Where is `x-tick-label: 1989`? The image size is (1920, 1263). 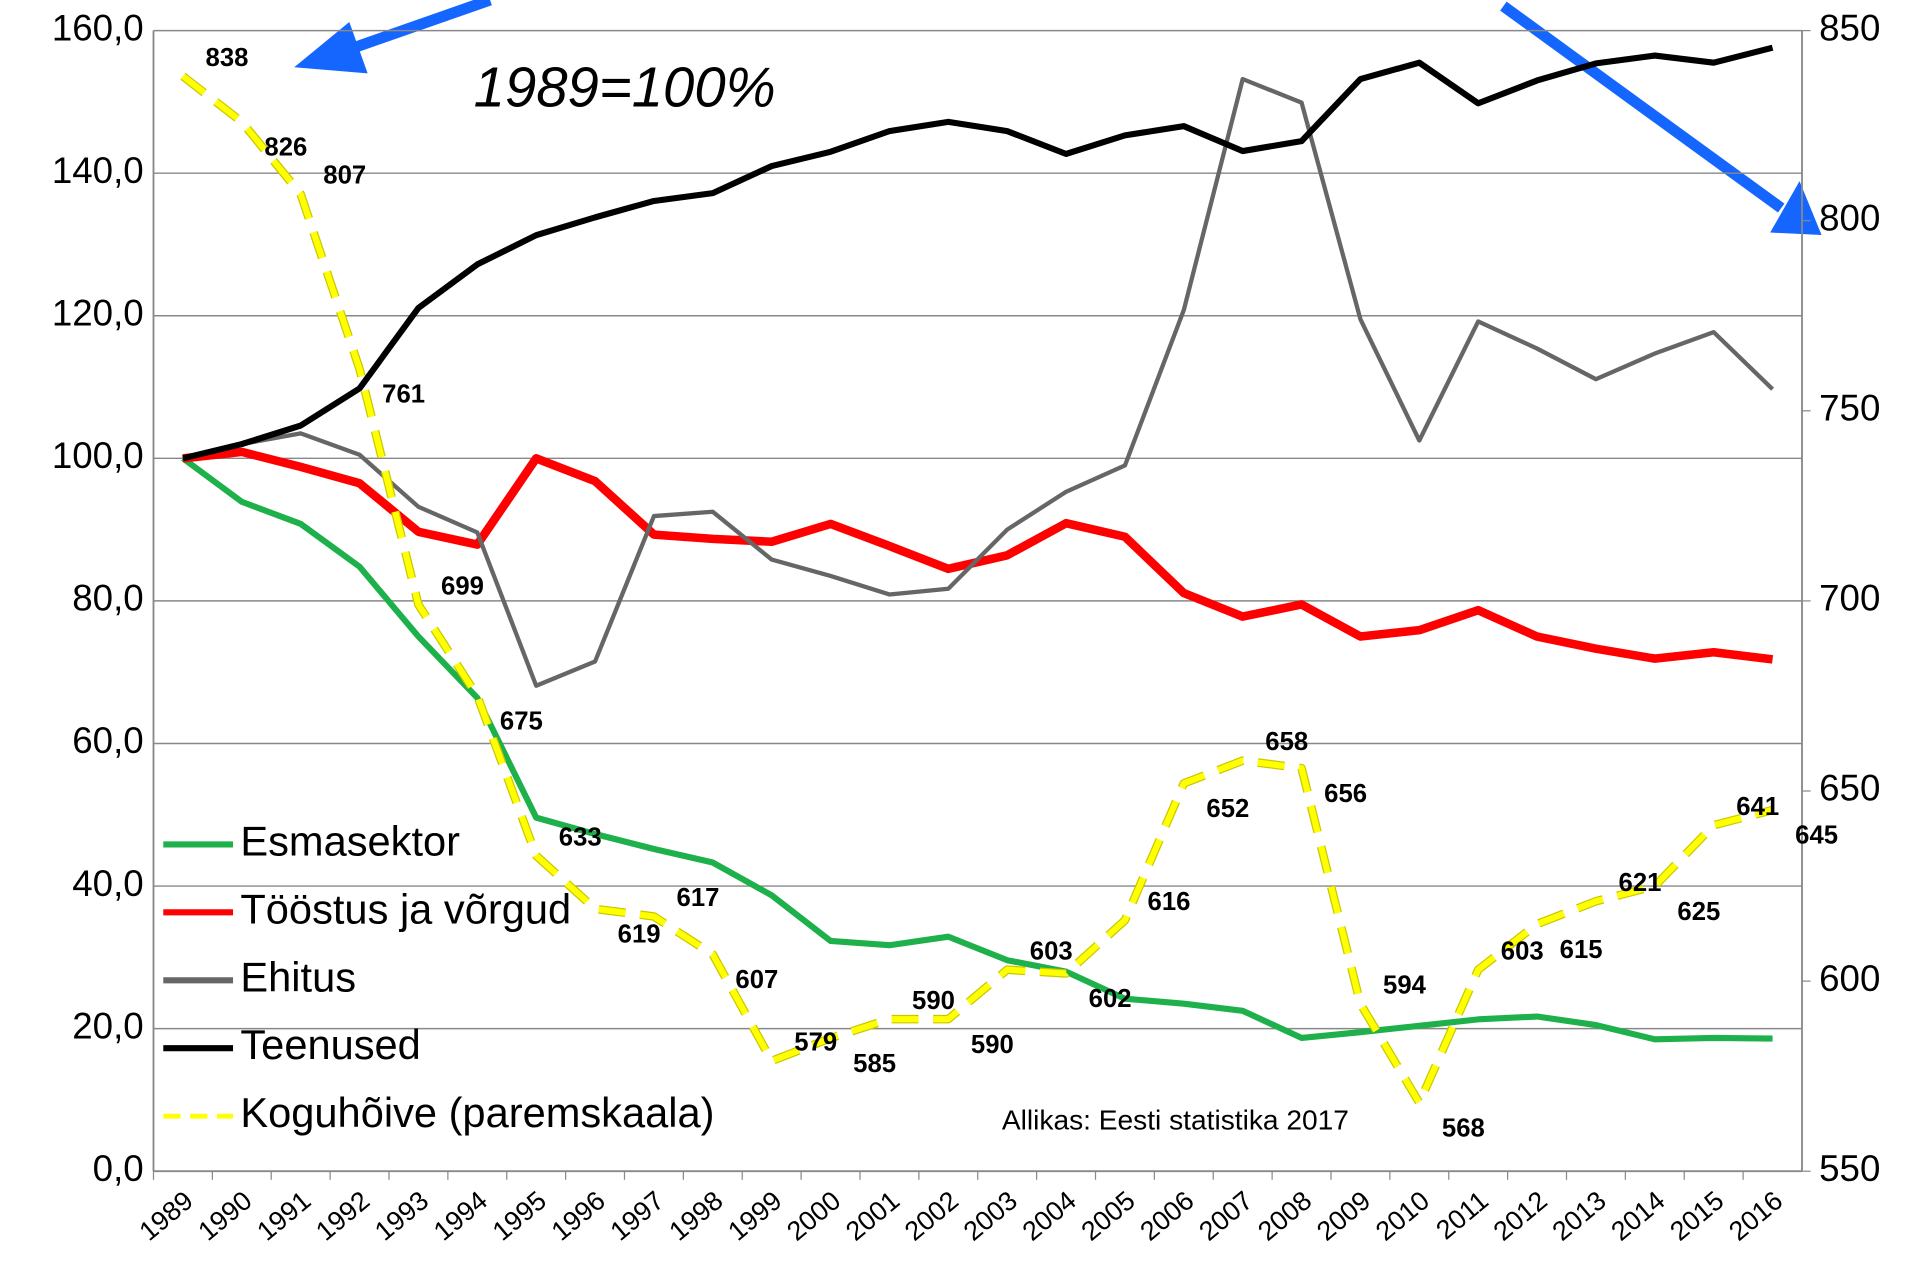
x-tick-label: 1989 is located at coordinates (166, 1215).